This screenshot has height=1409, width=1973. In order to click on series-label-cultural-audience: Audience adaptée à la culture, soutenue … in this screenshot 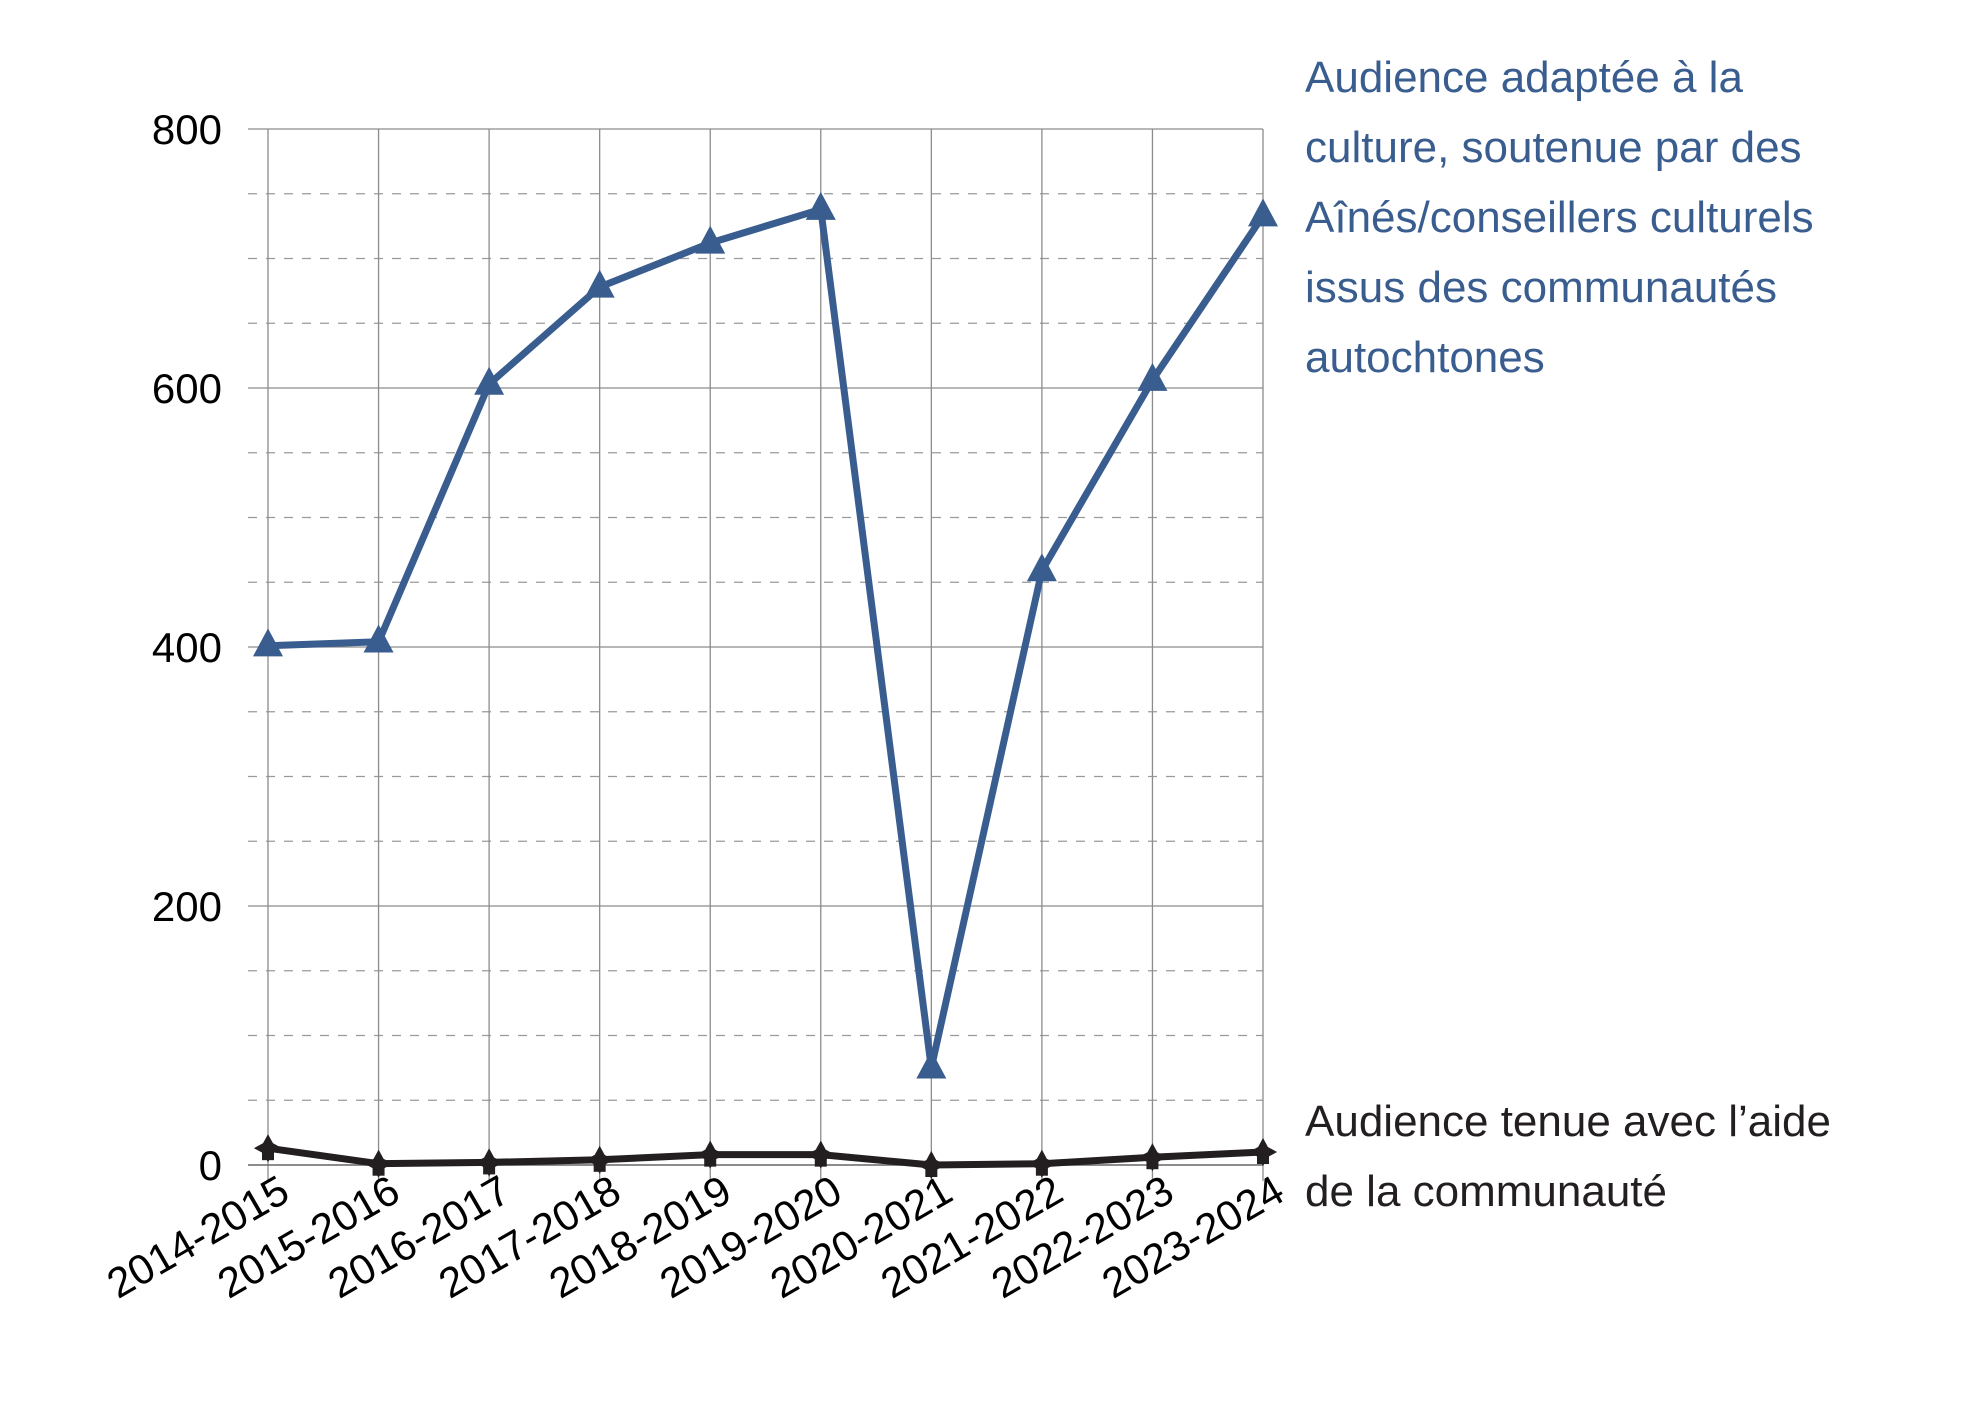, I will do `click(1559, 218)`.